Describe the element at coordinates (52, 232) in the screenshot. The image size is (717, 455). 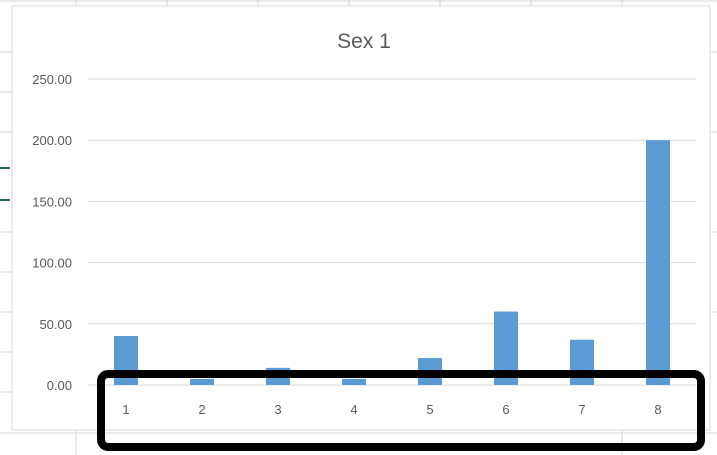
I see `y-axis-tick-labels: 0.00 50.00 100.00 150.00 200.00 250.00` at that location.